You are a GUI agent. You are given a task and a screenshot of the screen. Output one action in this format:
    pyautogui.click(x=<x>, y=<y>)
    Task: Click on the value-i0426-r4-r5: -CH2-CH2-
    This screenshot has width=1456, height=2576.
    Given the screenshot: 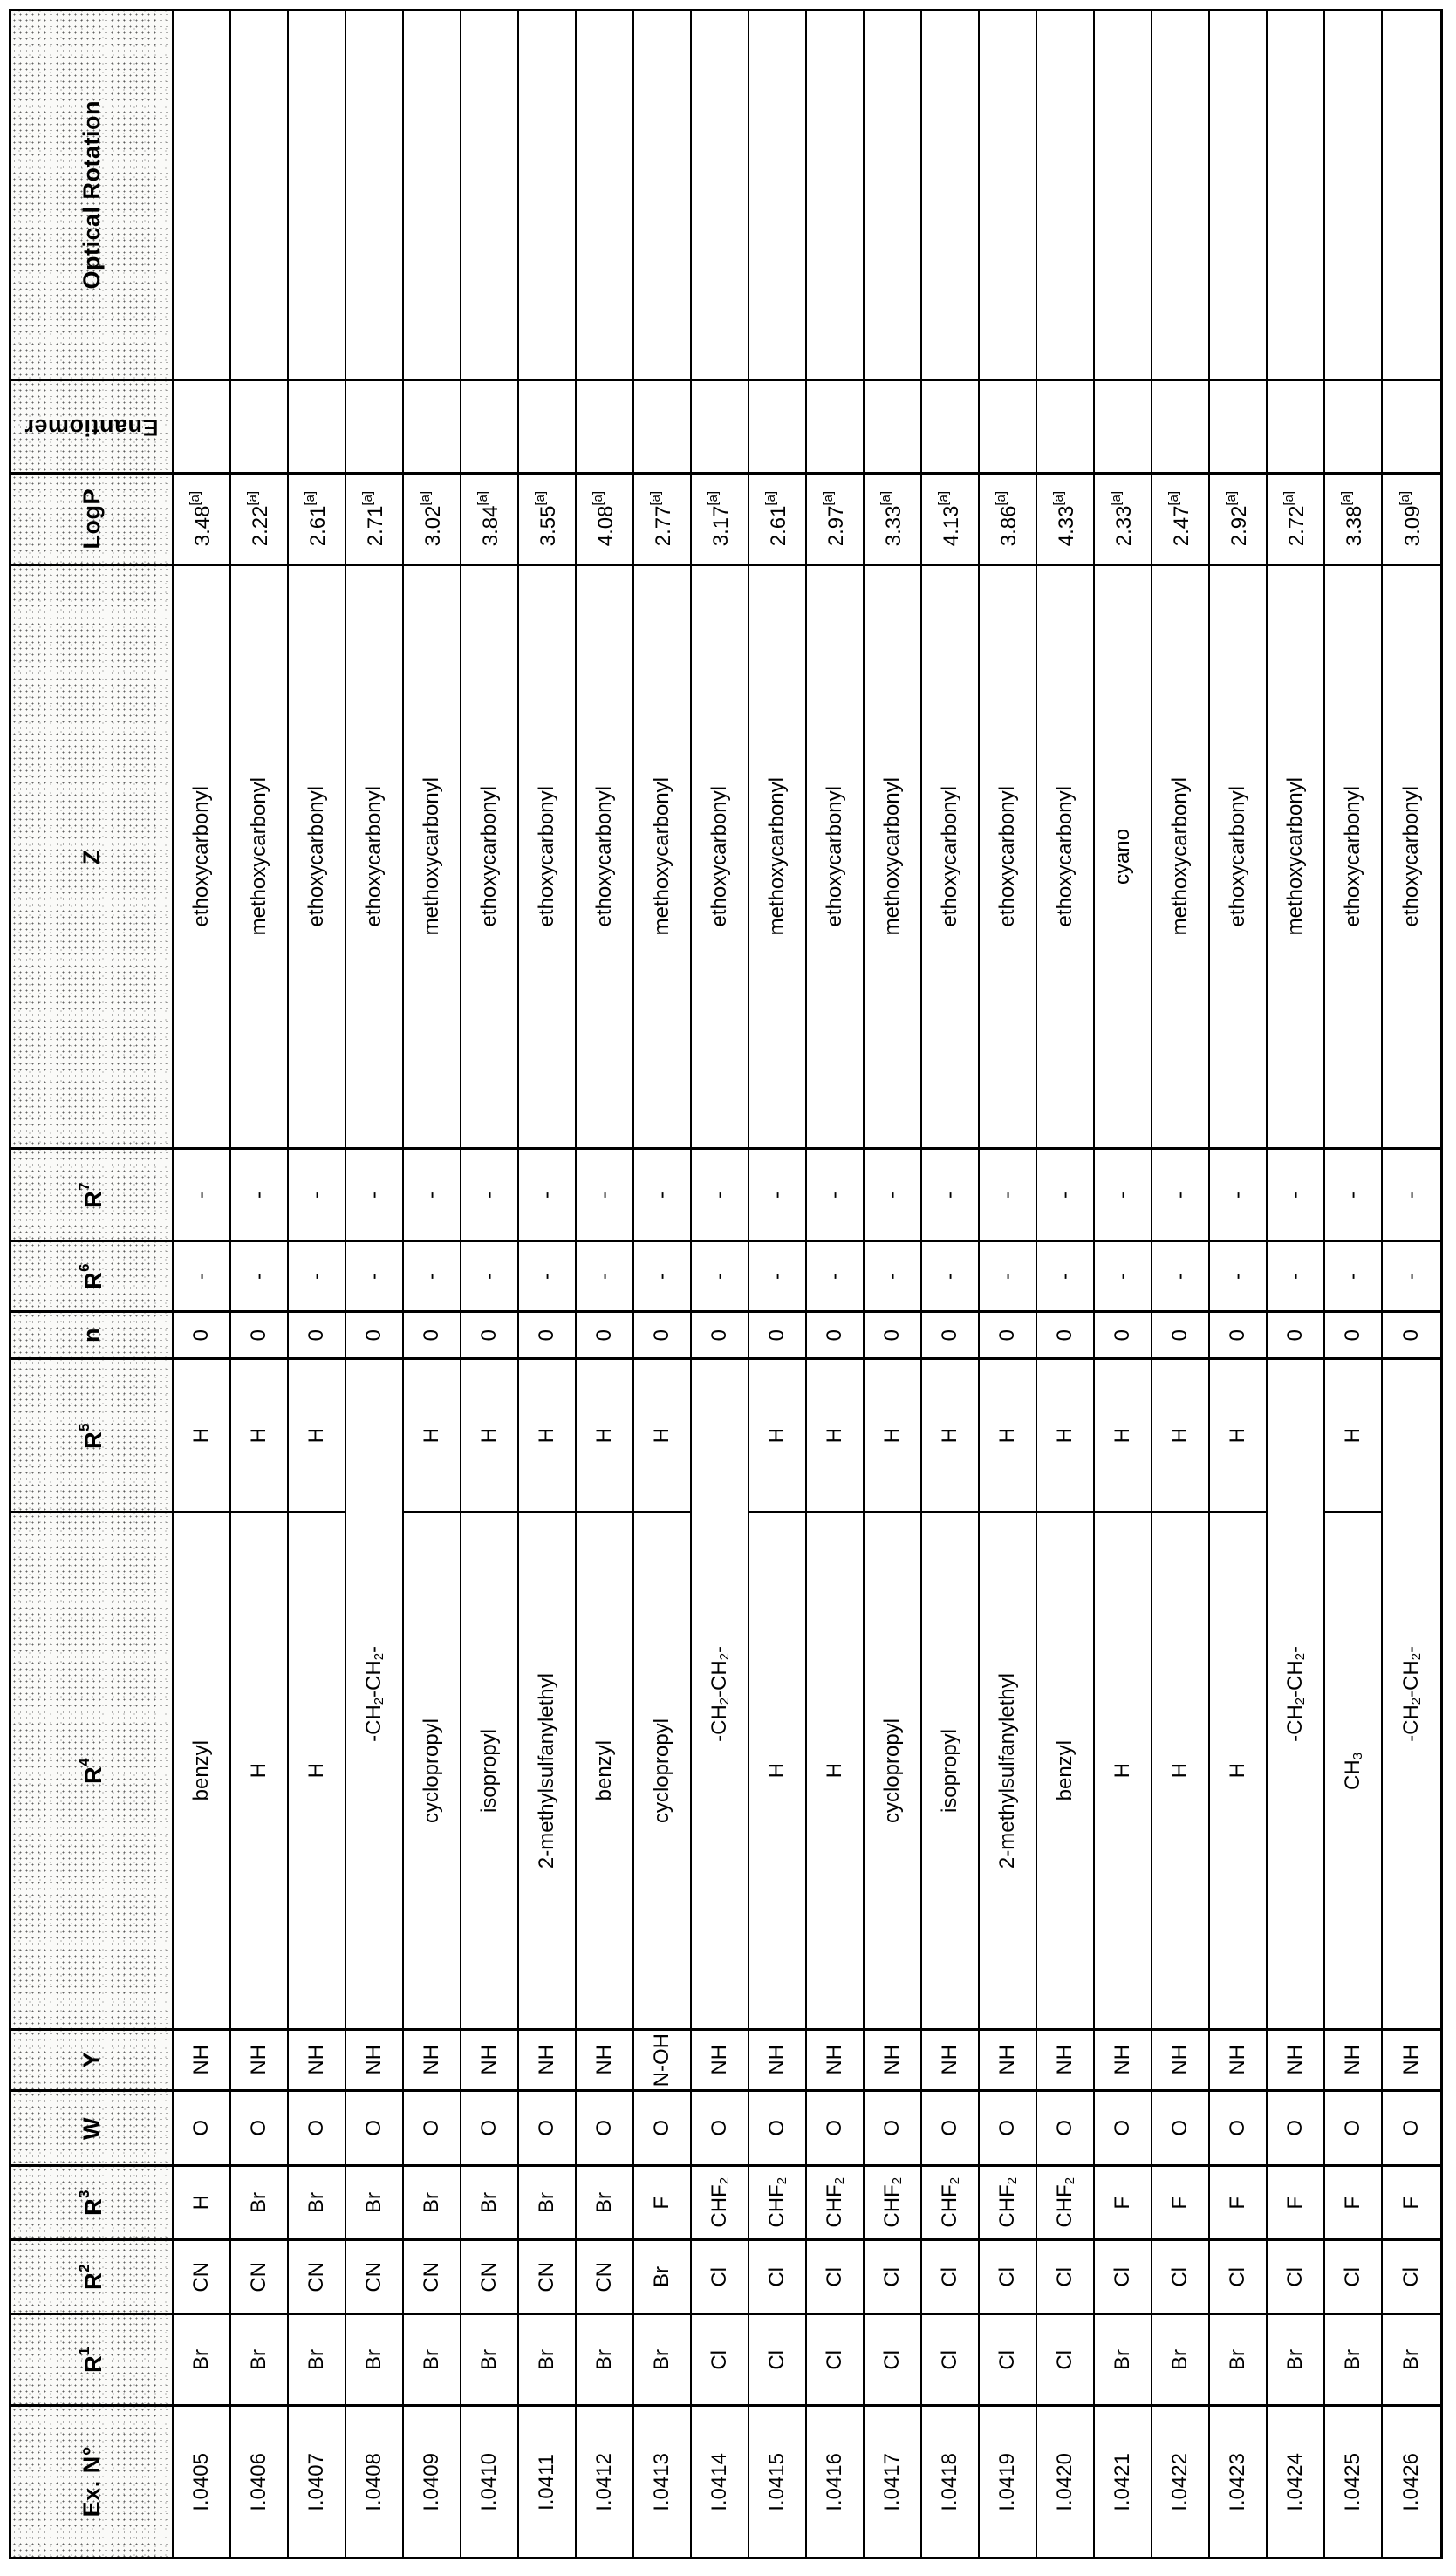 What is the action you would take?
    pyautogui.click(x=1411, y=1694)
    